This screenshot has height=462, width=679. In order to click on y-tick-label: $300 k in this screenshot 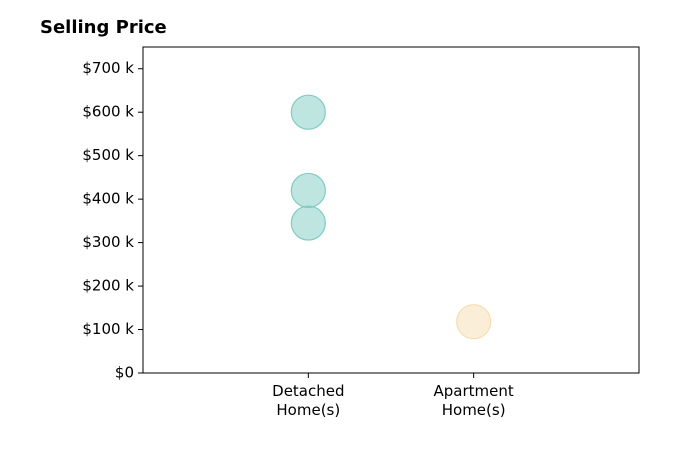, I will do `click(108, 242)`.